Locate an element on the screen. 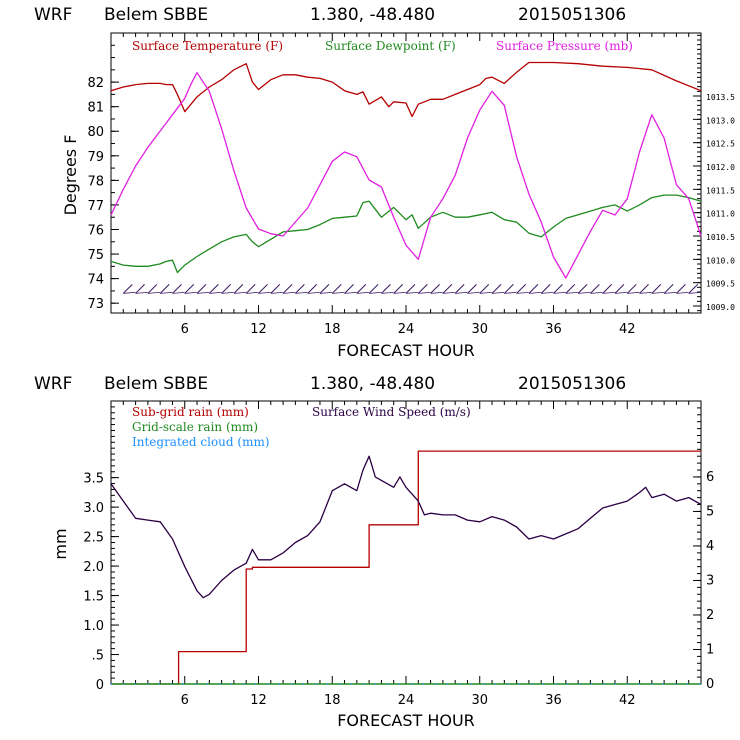 Image resolution: width=740 pixels, height=740 pixels. surface-dewpoint-f-line is located at coordinates (406, 234).